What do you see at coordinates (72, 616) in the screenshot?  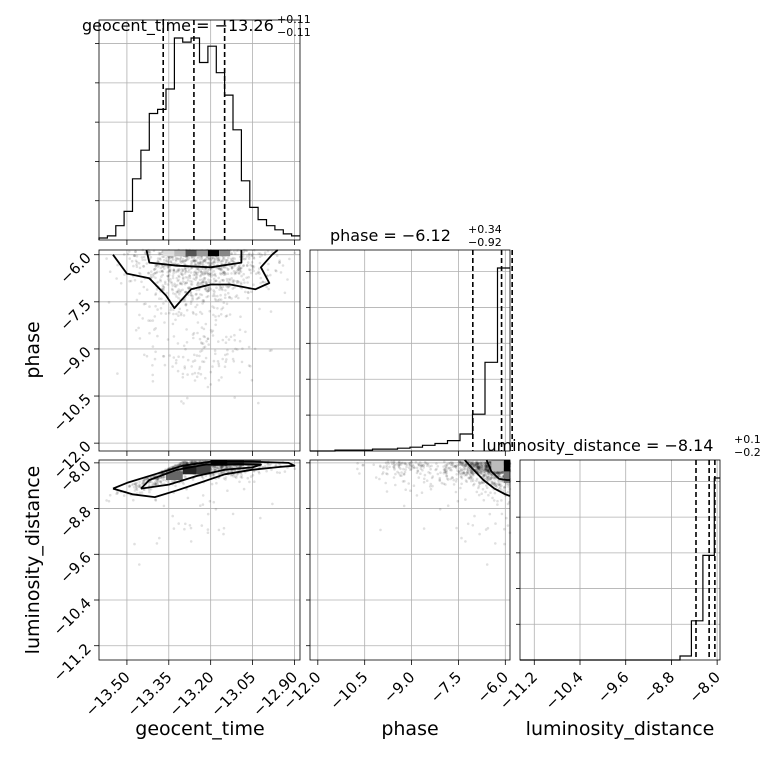 I see `y-tick-label-luminosity-distance-1: −10.4` at bounding box center [72, 616].